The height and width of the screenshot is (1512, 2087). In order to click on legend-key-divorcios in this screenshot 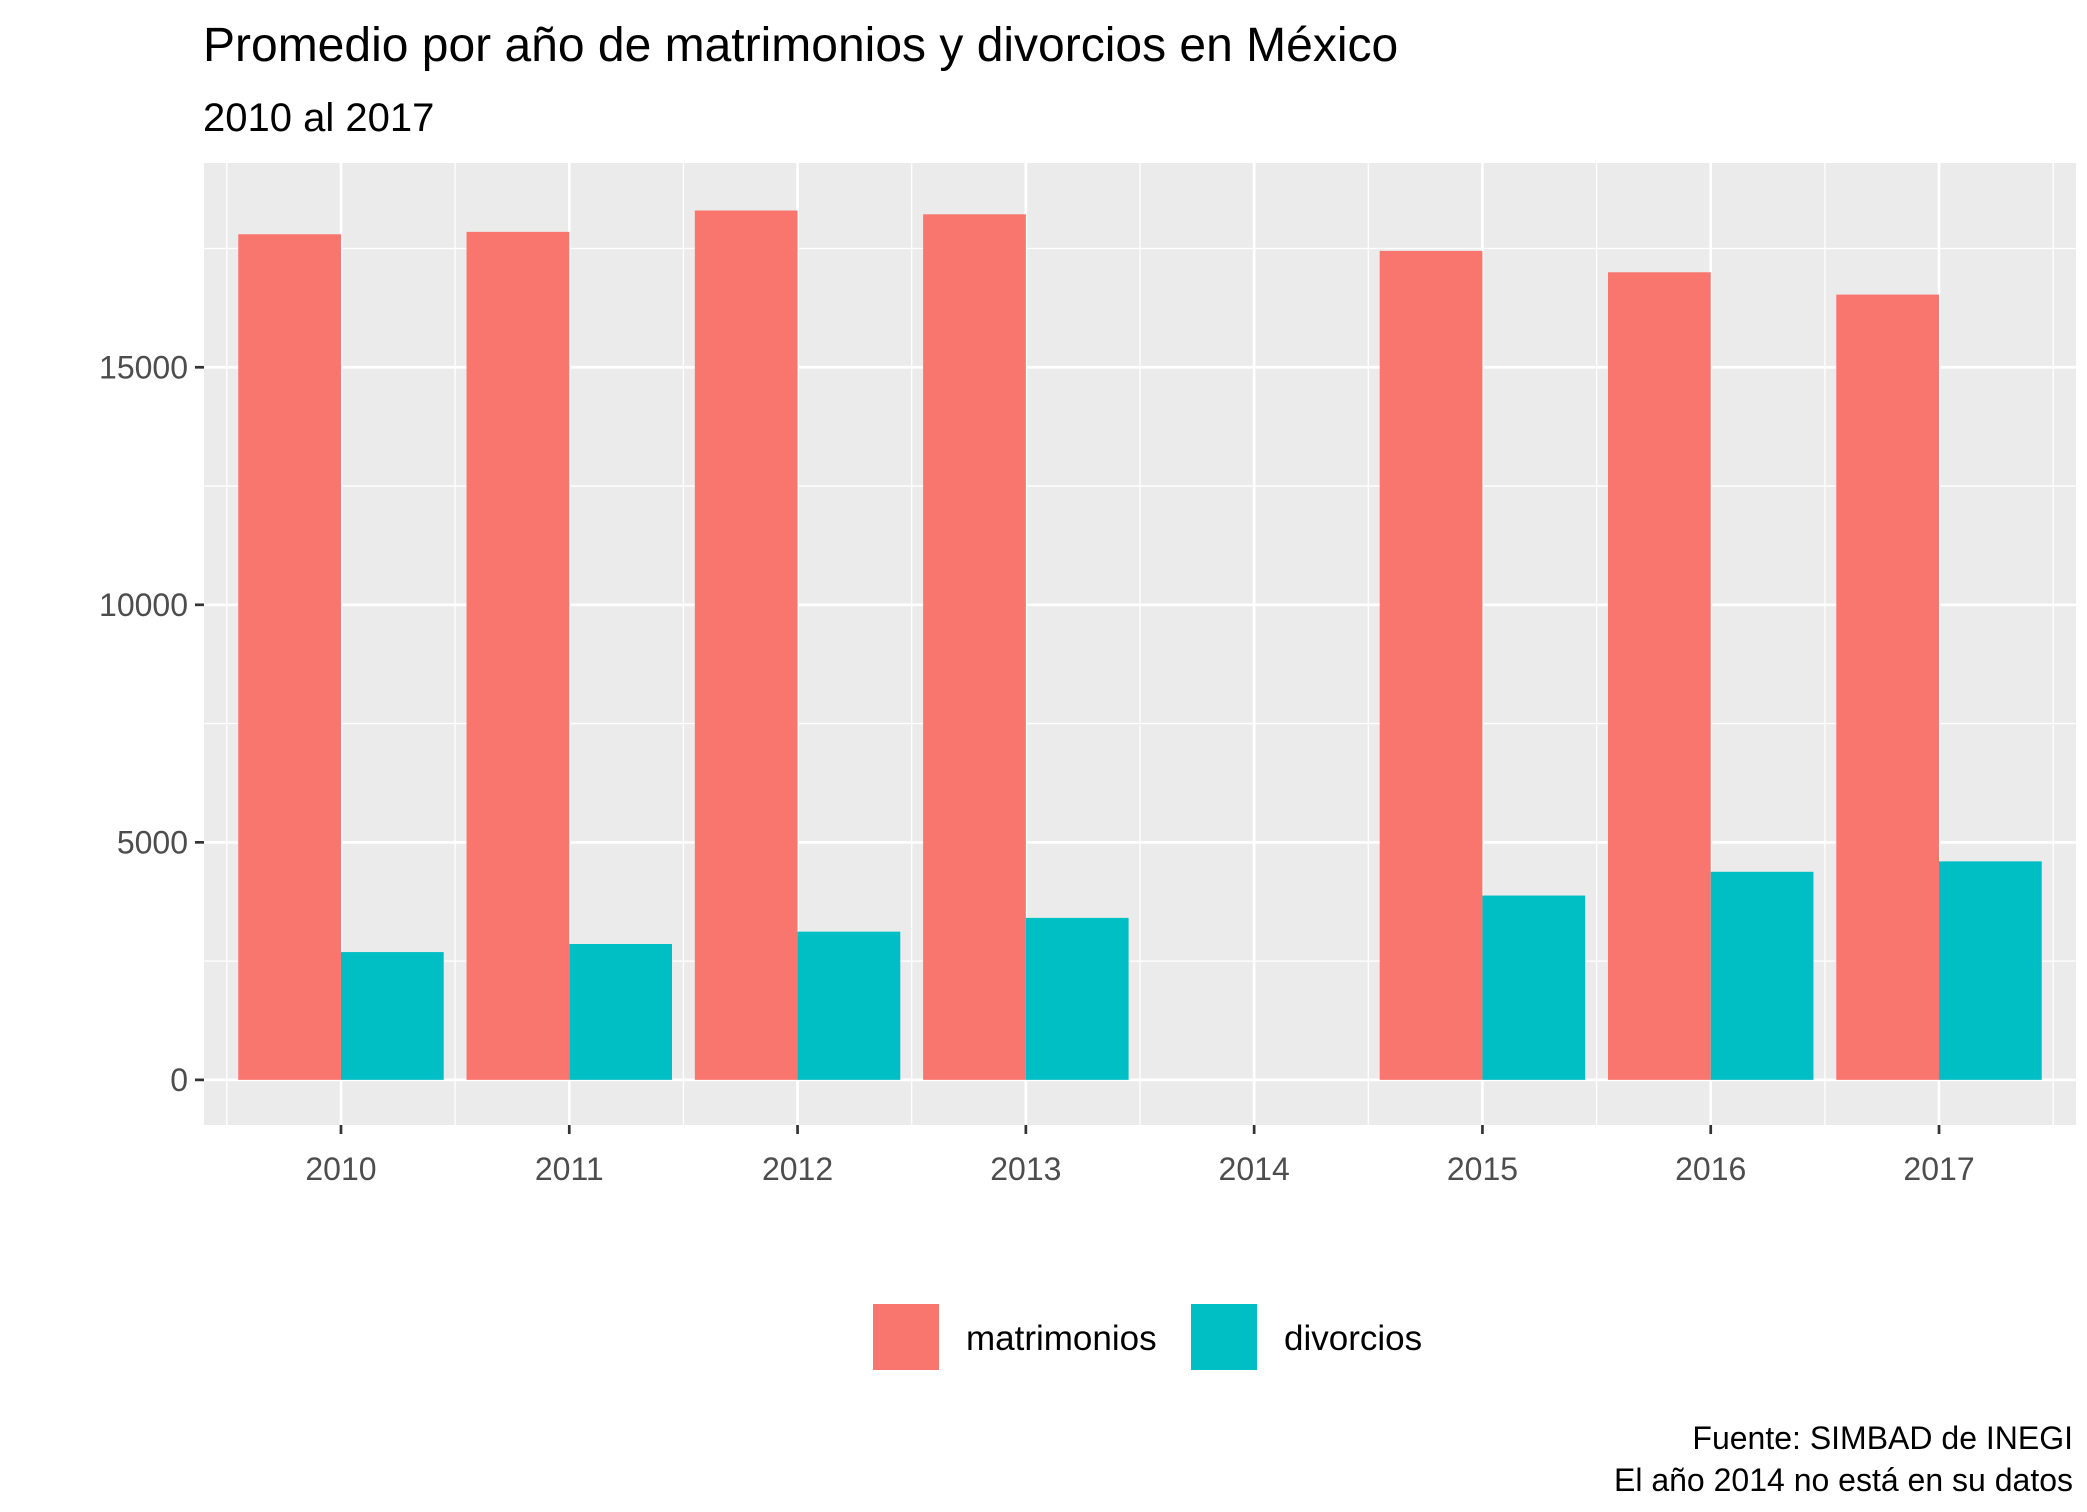, I will do `click(1224, 1337)`.